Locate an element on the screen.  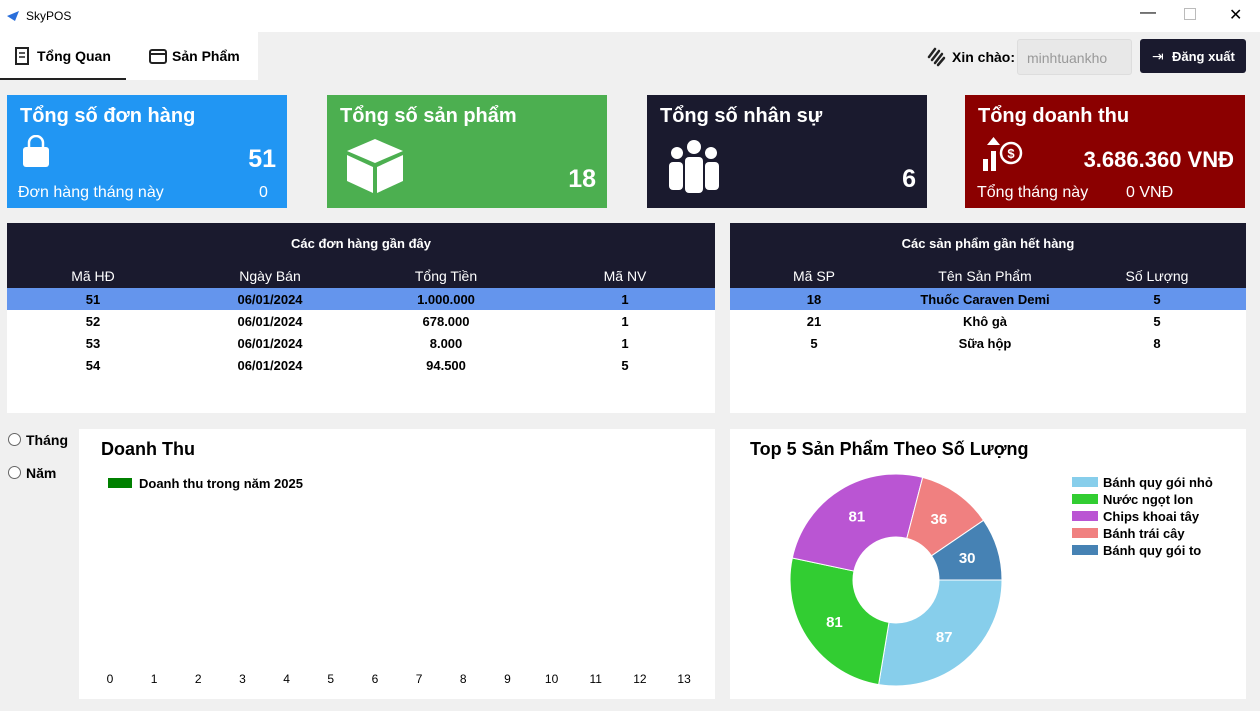
column-header: Tổng Tiền is located at coordinates (446, 276).